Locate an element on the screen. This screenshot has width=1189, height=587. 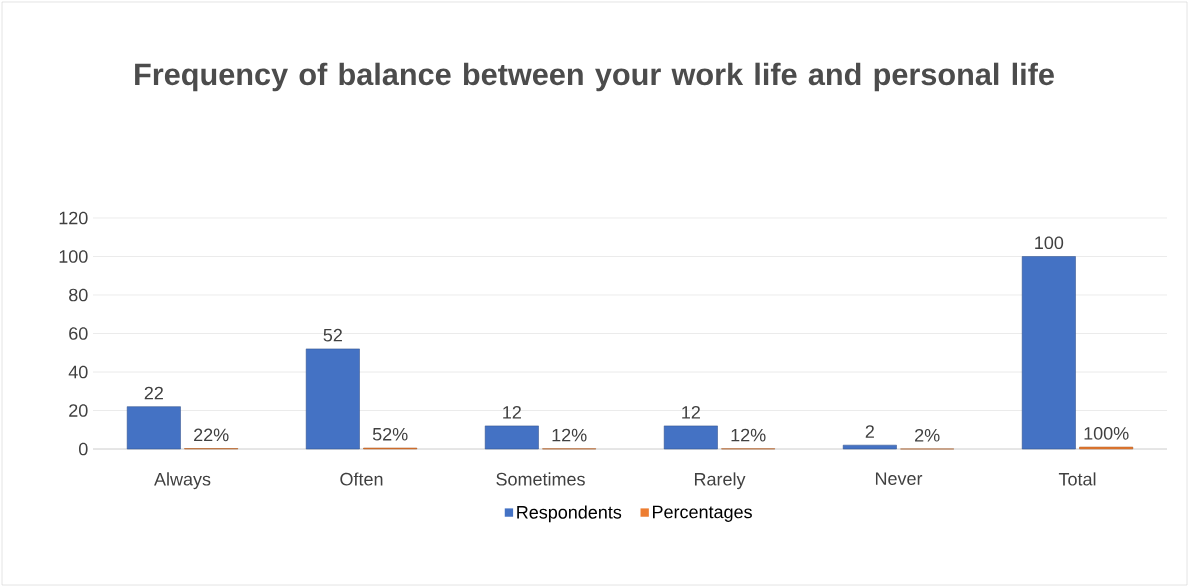
legend-label: Respondents is located at coordinates (569, 514).